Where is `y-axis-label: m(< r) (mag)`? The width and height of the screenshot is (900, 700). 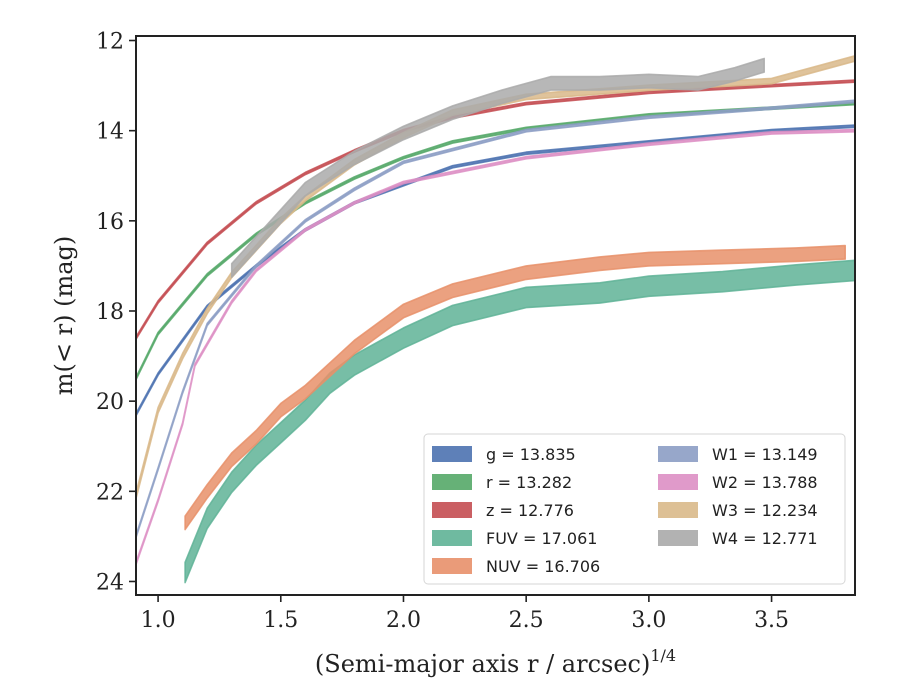
y-axis-label: m(< r) (mag) is located at coordinates (64, 315).